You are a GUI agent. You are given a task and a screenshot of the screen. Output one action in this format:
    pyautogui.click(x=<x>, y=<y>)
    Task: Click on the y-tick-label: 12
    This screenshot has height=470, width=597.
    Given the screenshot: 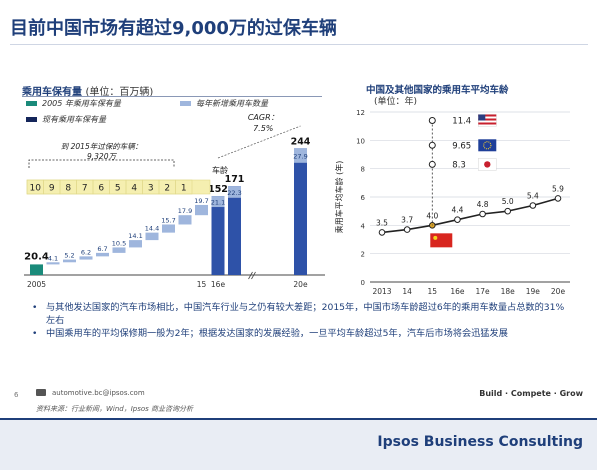 What is the action you would take?
    pyautogui.click(x=360, y=113)
    